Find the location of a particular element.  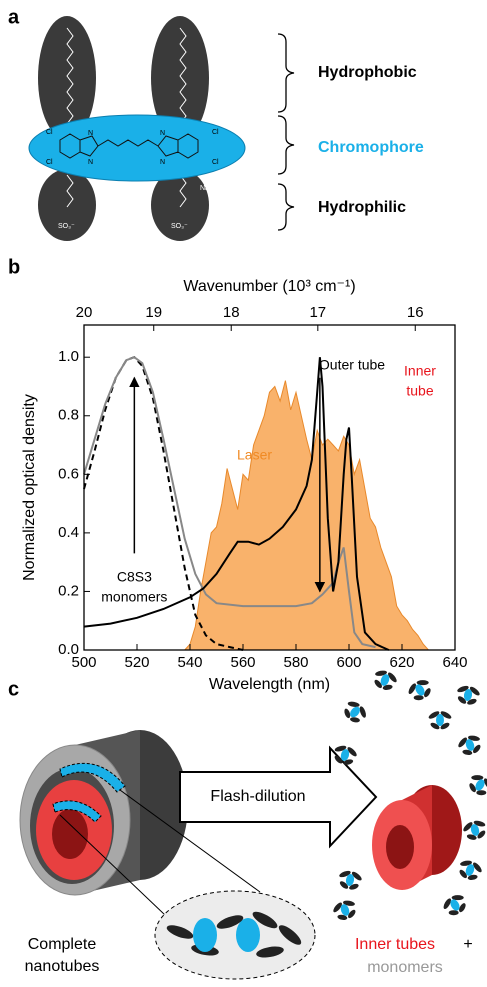

dilution-arrow is located at coordinates (278, 797).